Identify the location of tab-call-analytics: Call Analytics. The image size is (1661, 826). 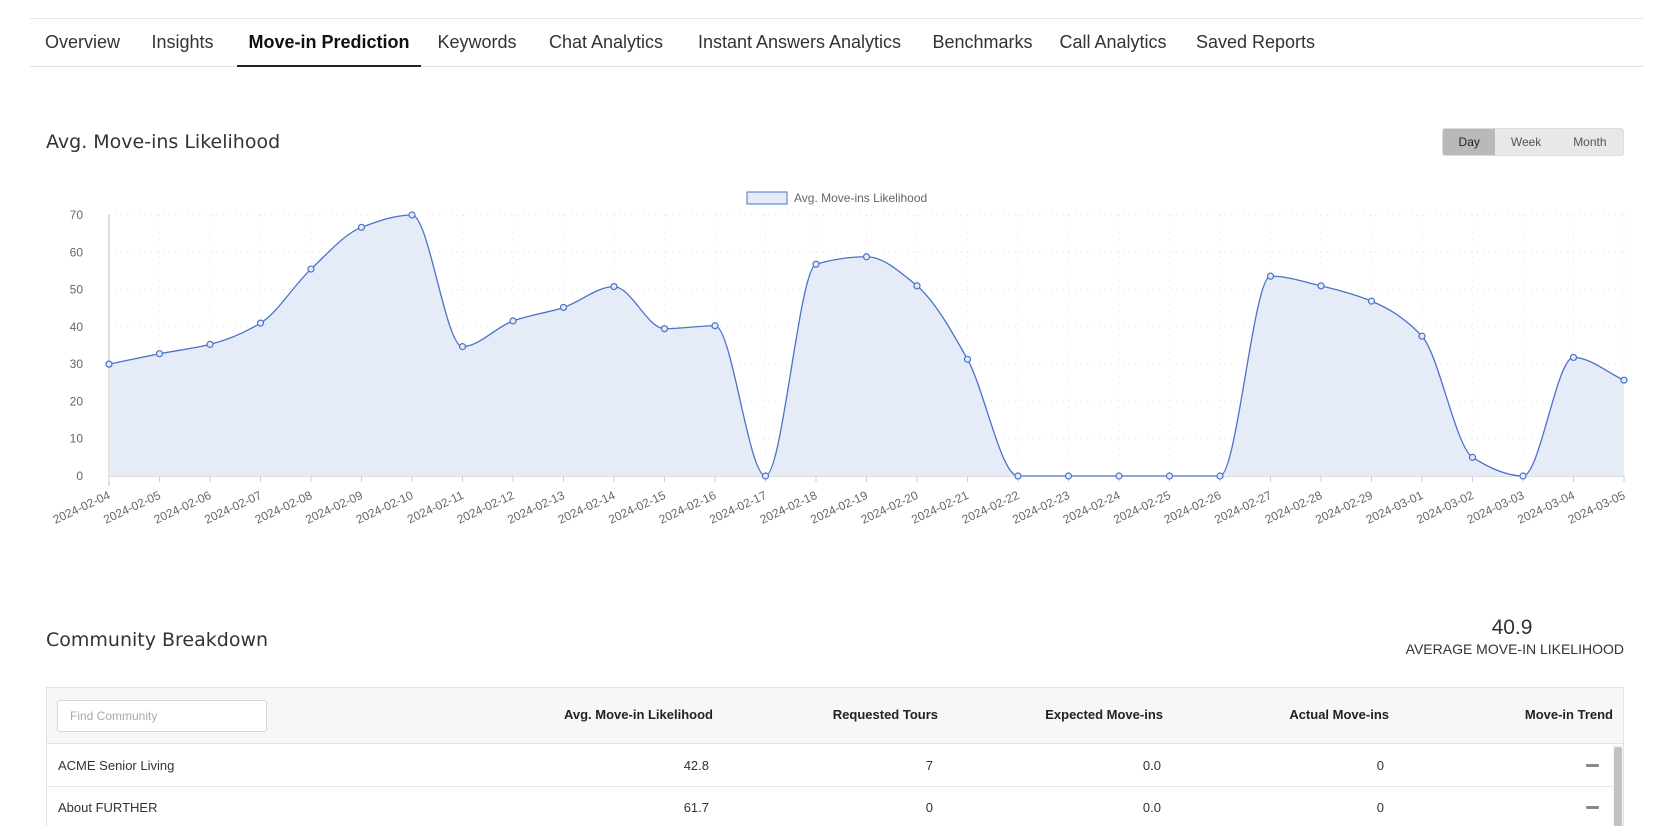
(1113, 42).